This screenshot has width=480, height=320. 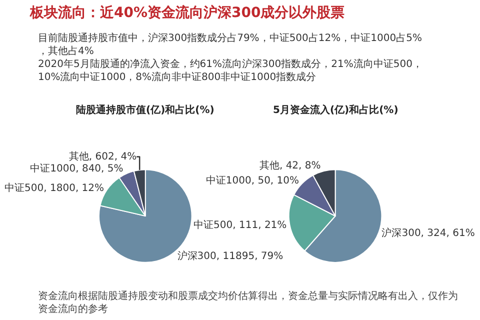 I want to click on slice-label: 中证1000, 50, 10%, so click(x=253, y=180).